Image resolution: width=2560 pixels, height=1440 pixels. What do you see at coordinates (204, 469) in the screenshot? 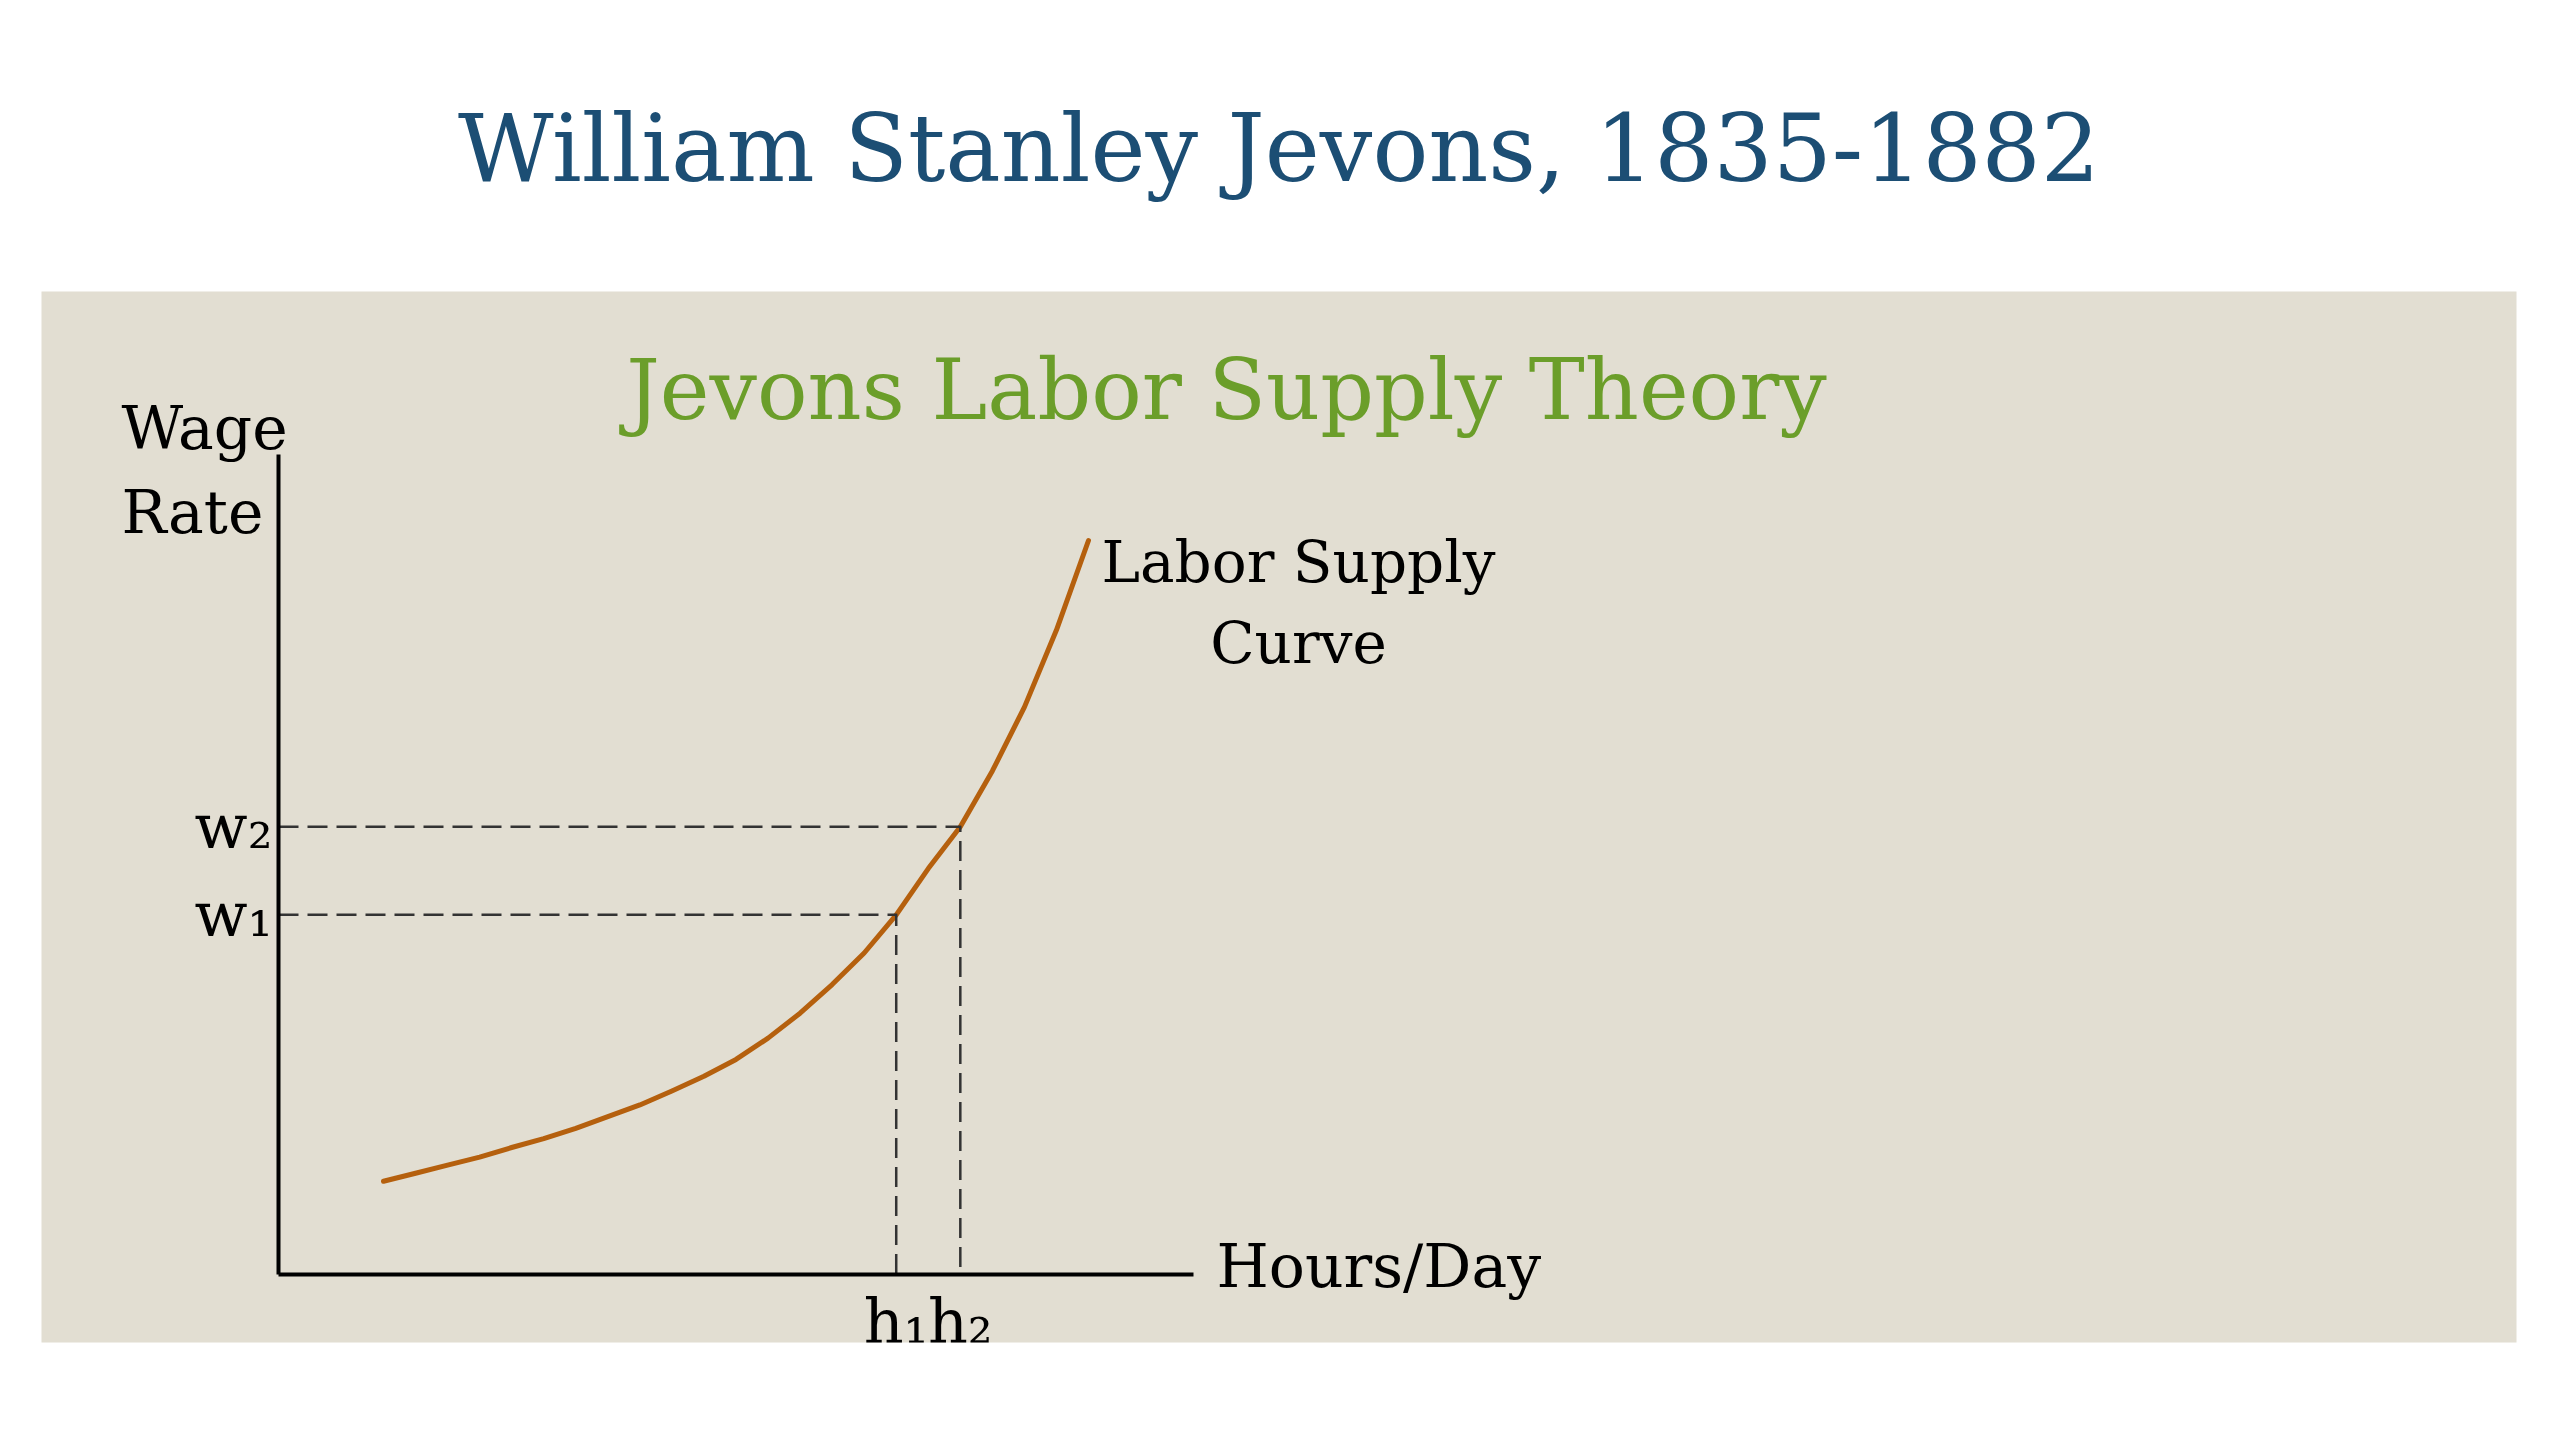
I see `y-axis-title: Wage Rate` at bounding box center [204, 469].